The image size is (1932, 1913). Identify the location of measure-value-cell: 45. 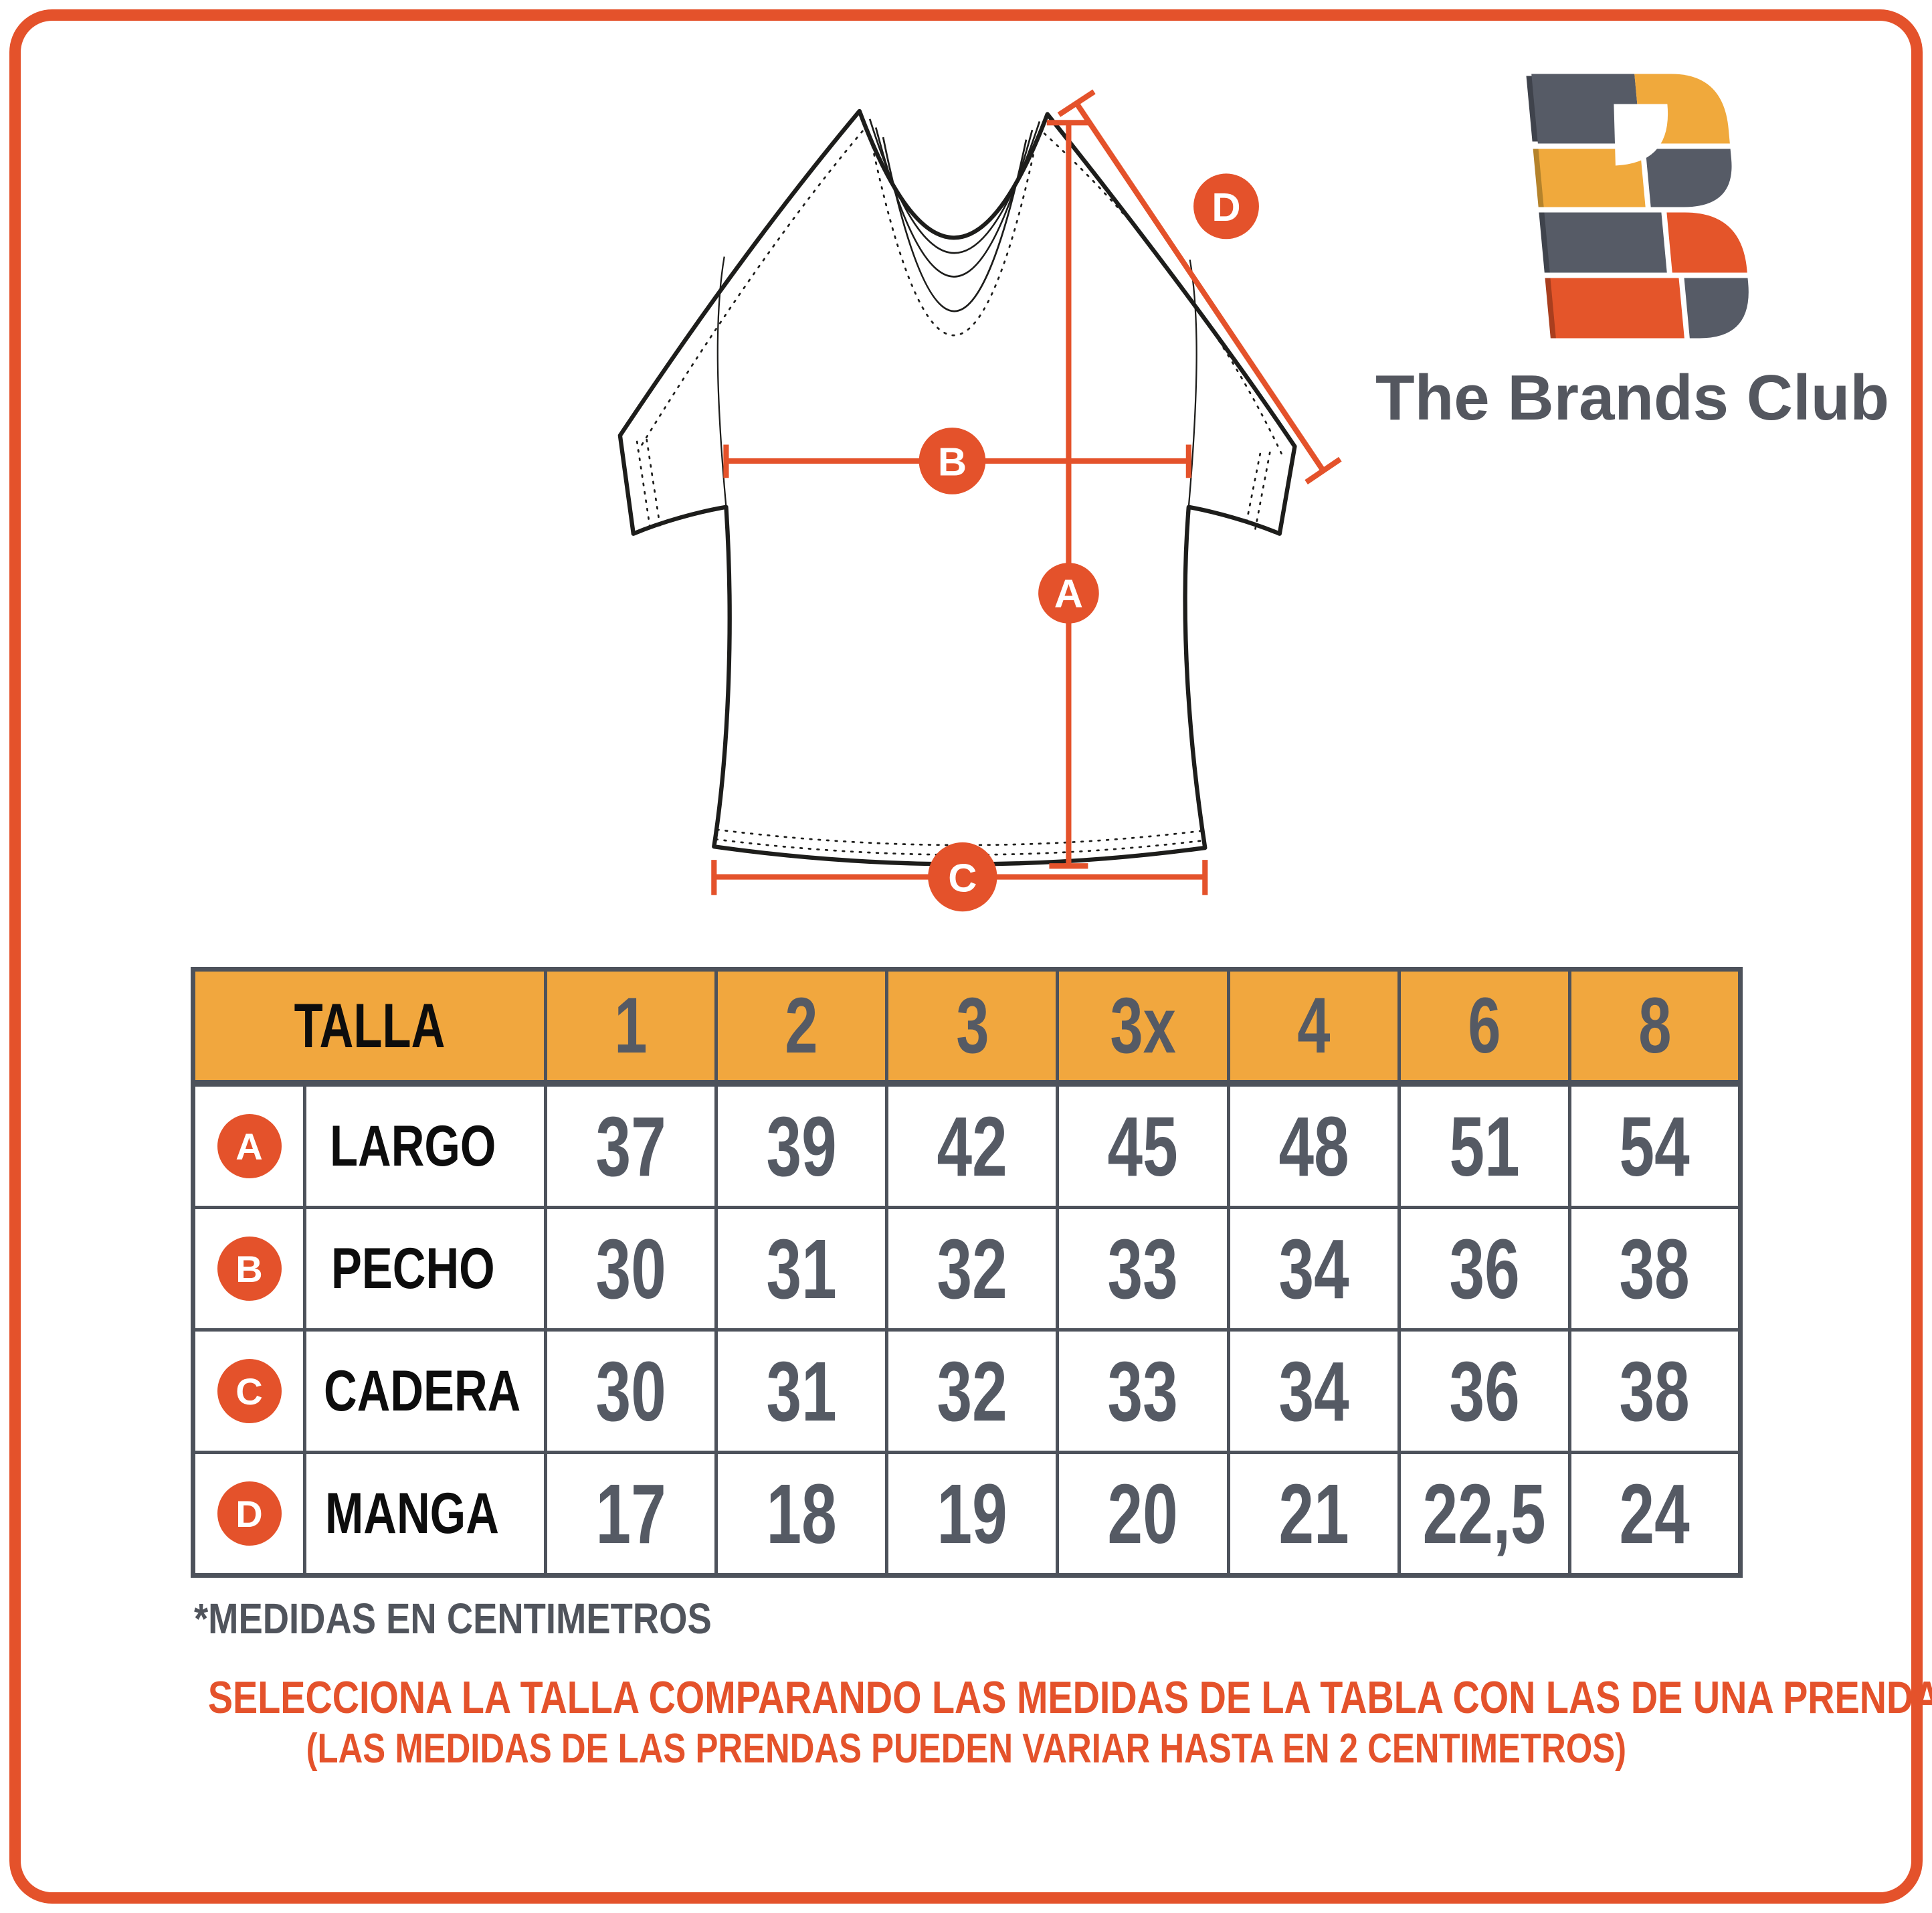
(1143, 1145).